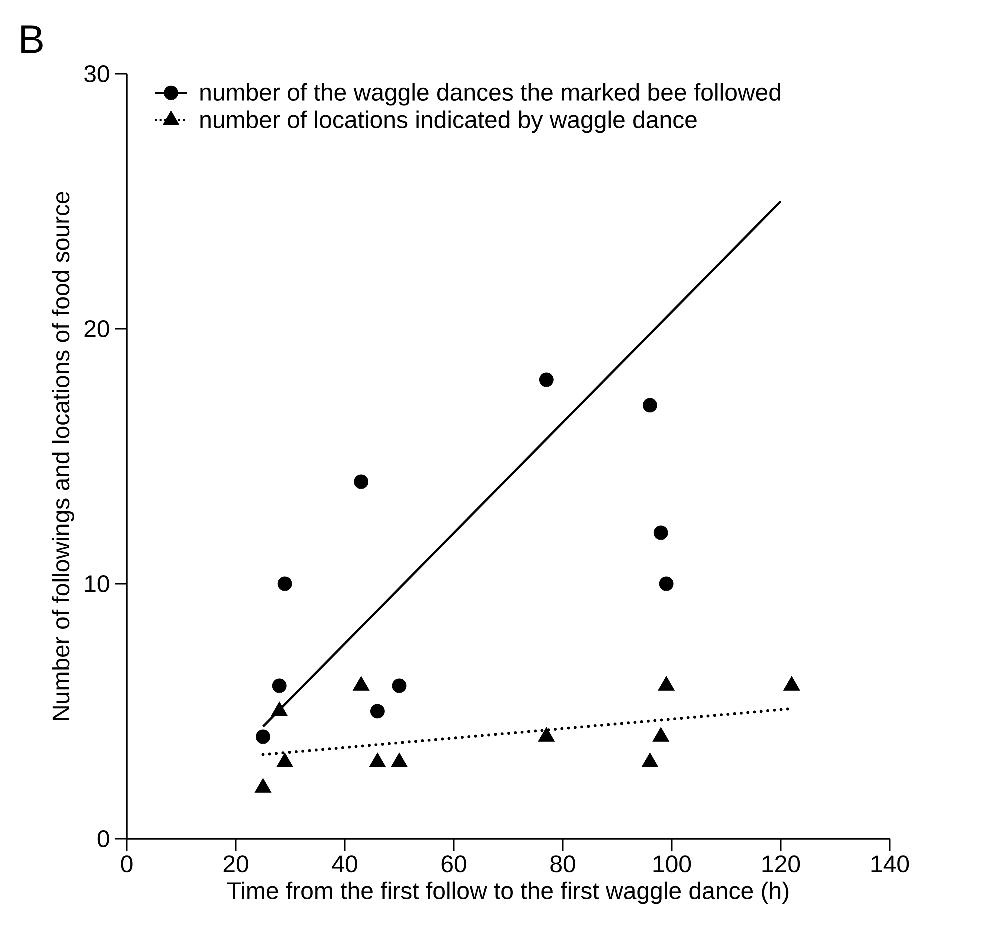 Image resolution: width=992 pixels, height=938 pixels. What do you see at coordinates (345, 864) in the screenshot?
I see `x-tick-label: 40` at bounding box center [345, 864].